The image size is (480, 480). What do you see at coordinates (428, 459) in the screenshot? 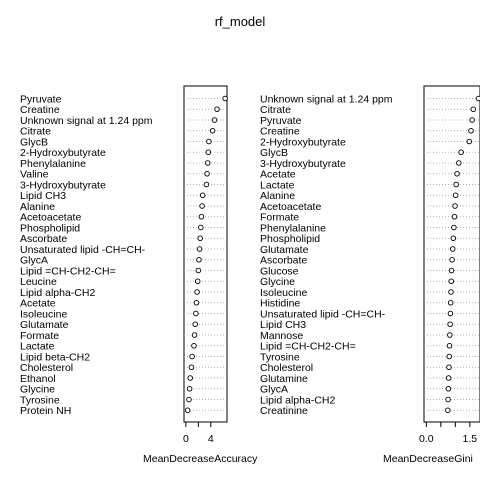
I see `x-axis-title: MeanDecreaseGini` at bounding box center [428, 459].